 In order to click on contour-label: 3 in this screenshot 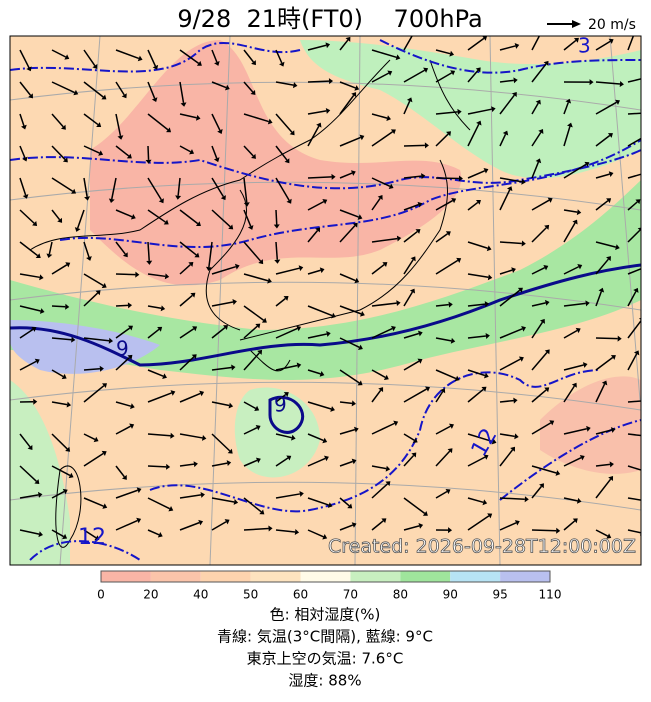, I will do `click(584, 46)`.